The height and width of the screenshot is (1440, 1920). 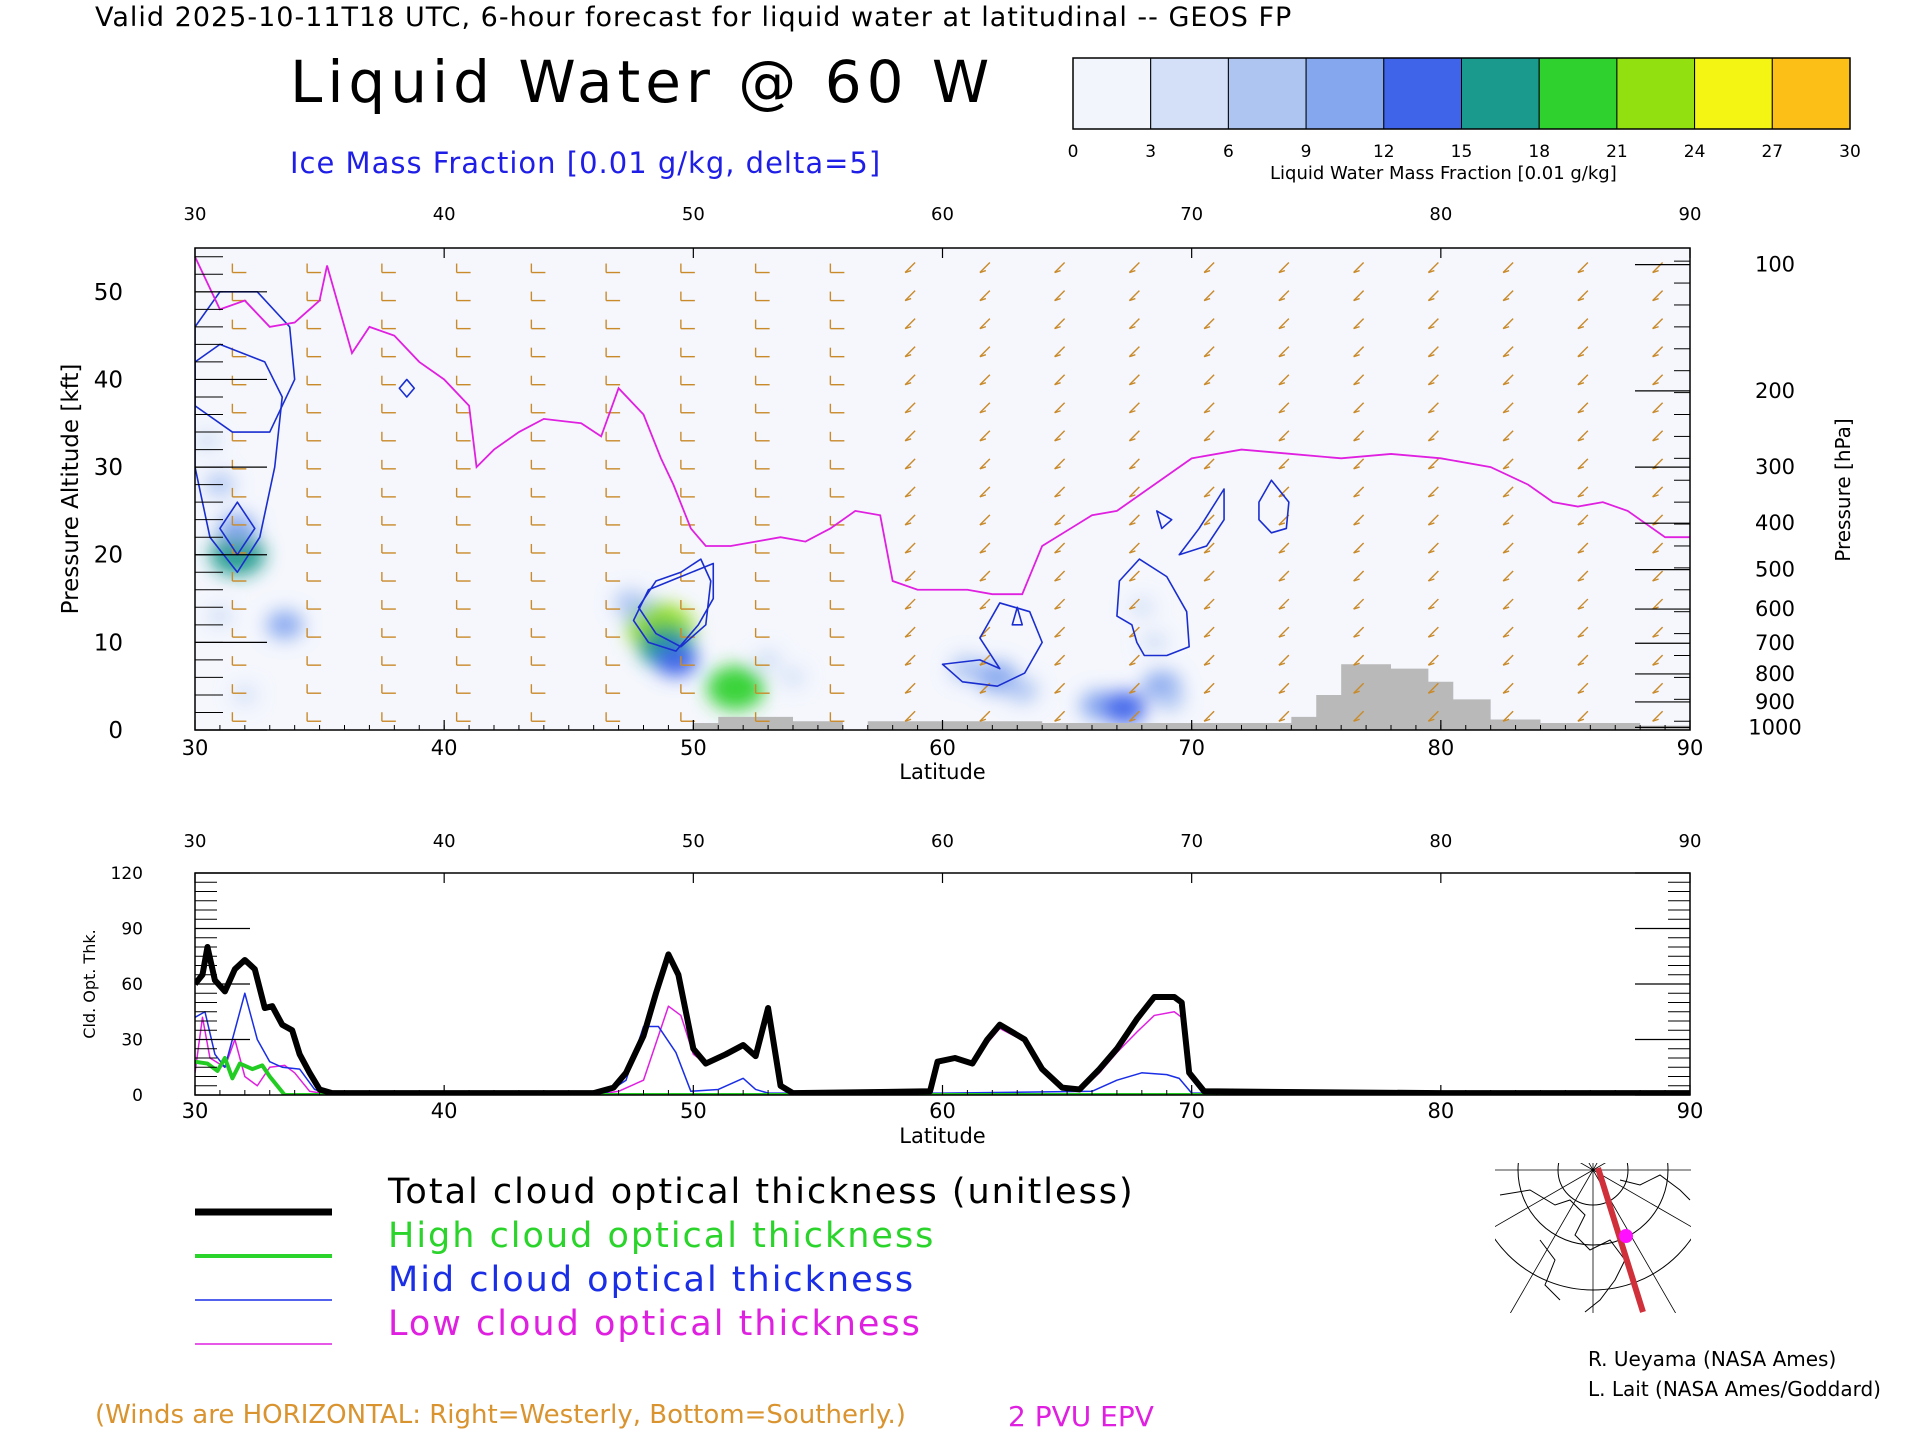 What do you see at coordinates (1775, 265) in the screenshot?
I see `pressure-tick-label: 100` at bounding box center [1775, 265].